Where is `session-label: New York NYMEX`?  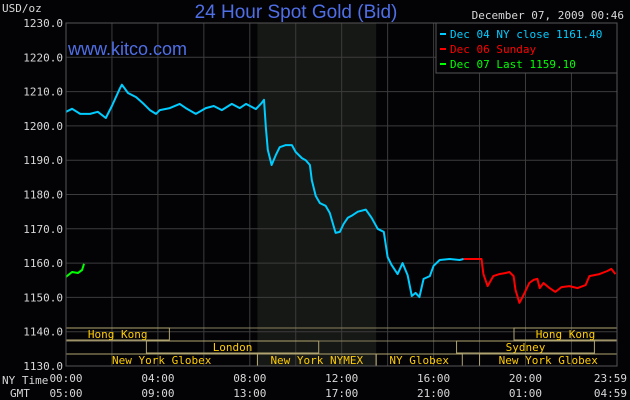 session-label: New York NYMEX is located at coordinates (316, 360).